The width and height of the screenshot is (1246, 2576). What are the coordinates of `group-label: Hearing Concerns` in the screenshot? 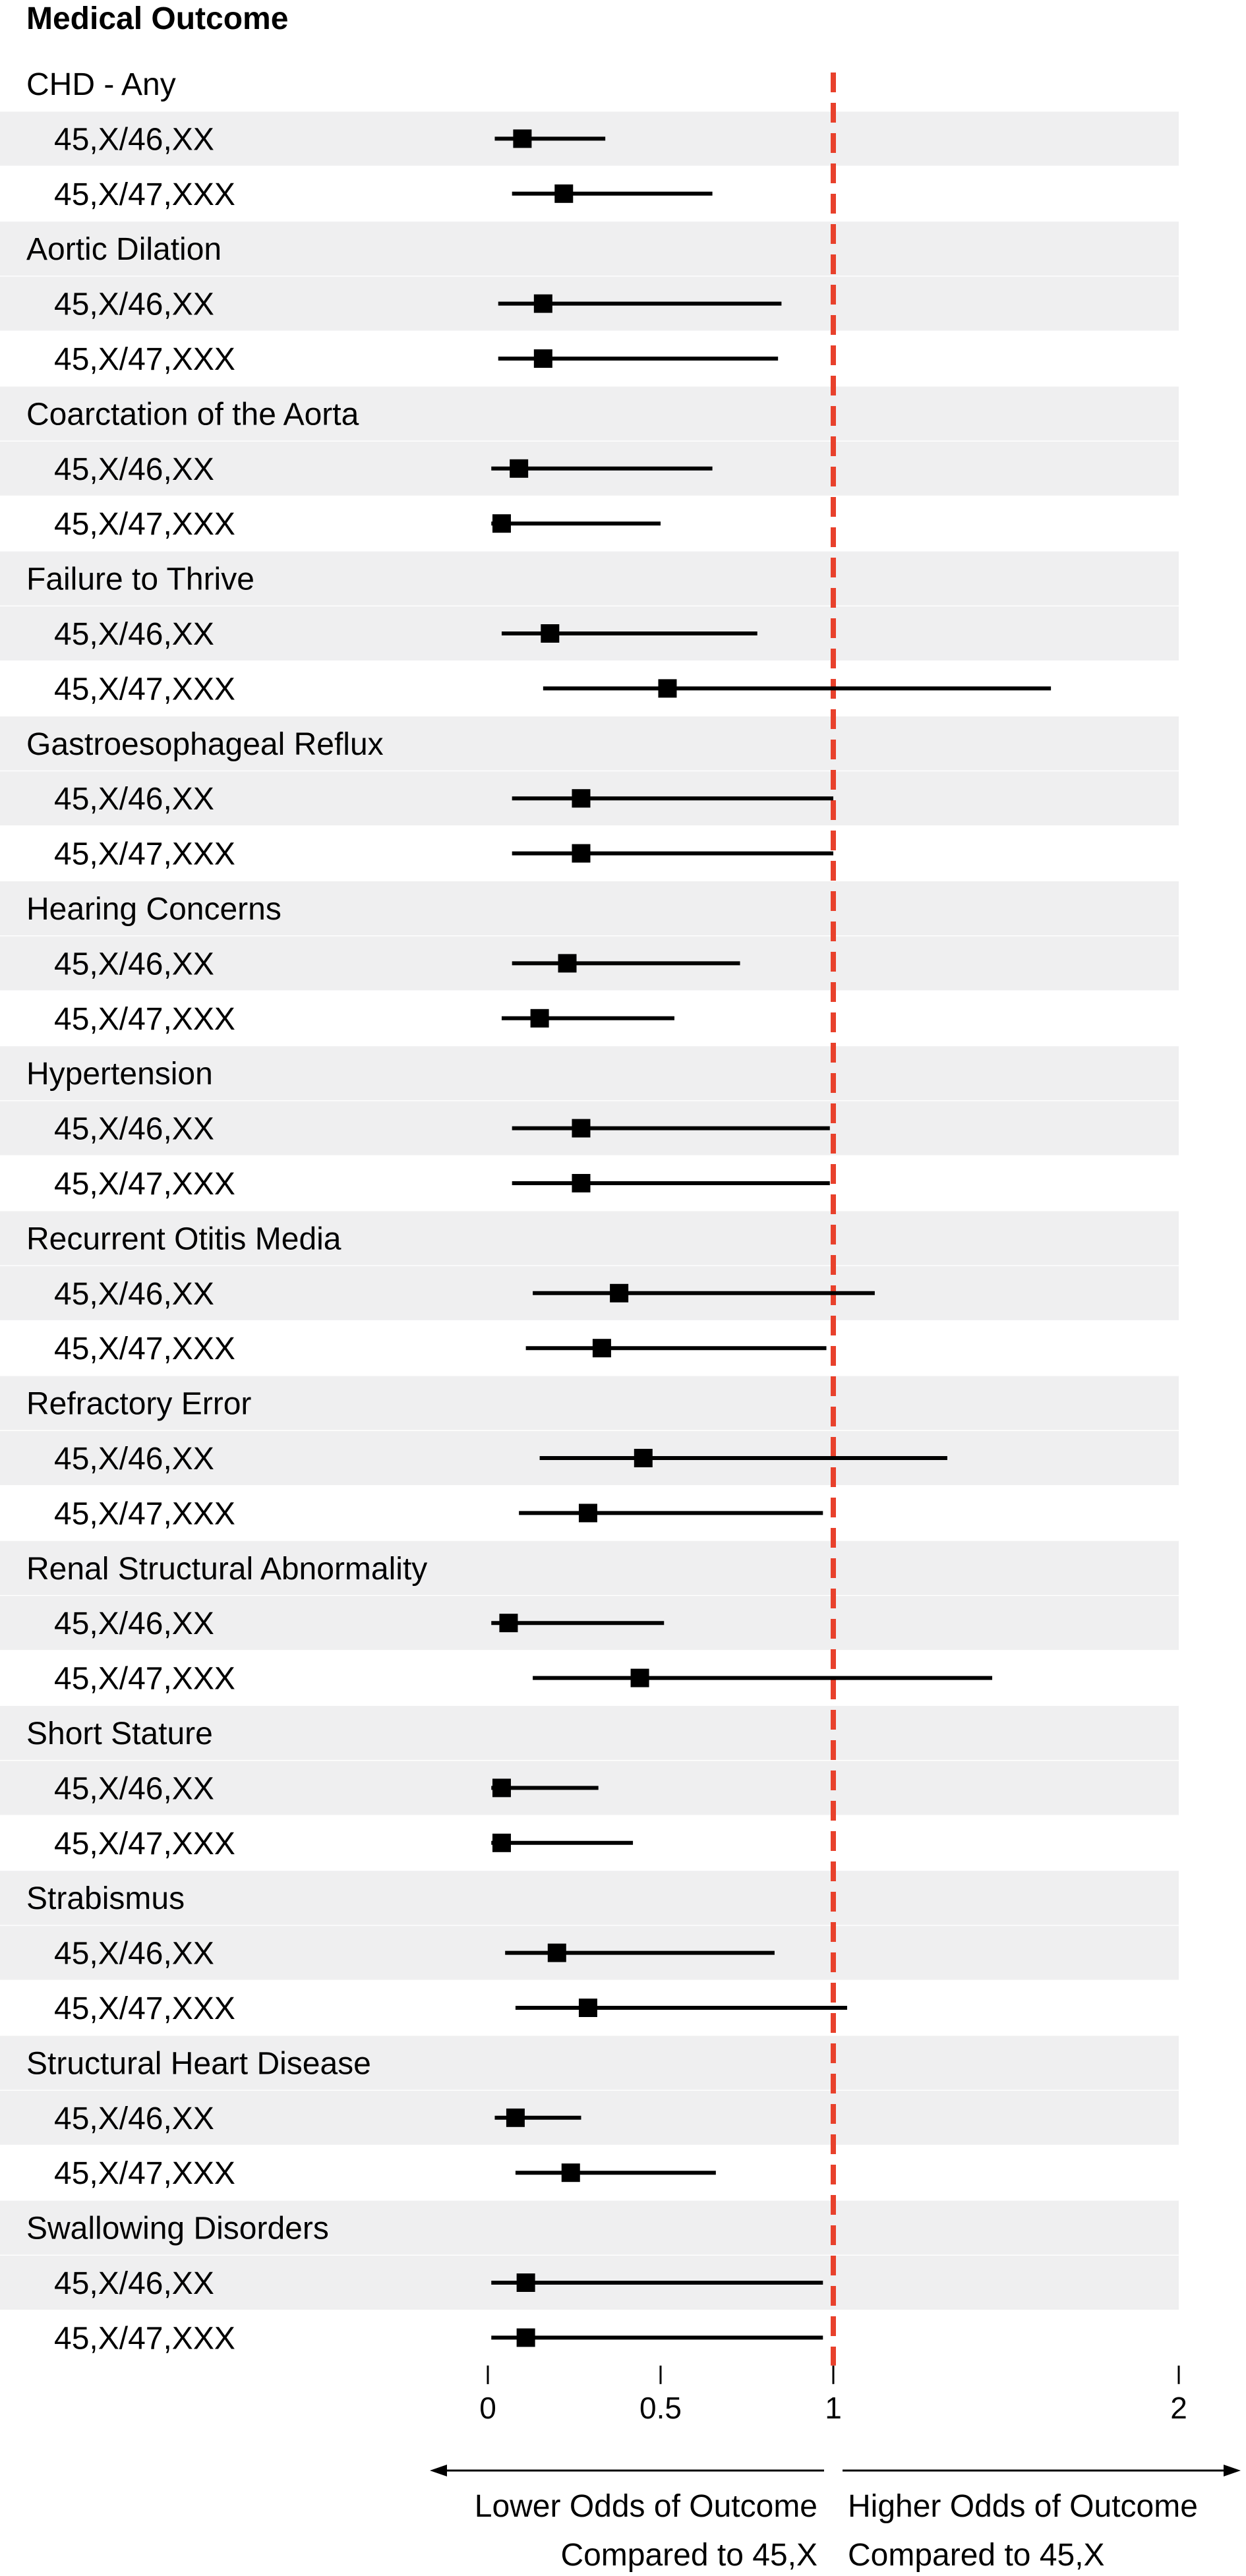 It's located at (154, 910).